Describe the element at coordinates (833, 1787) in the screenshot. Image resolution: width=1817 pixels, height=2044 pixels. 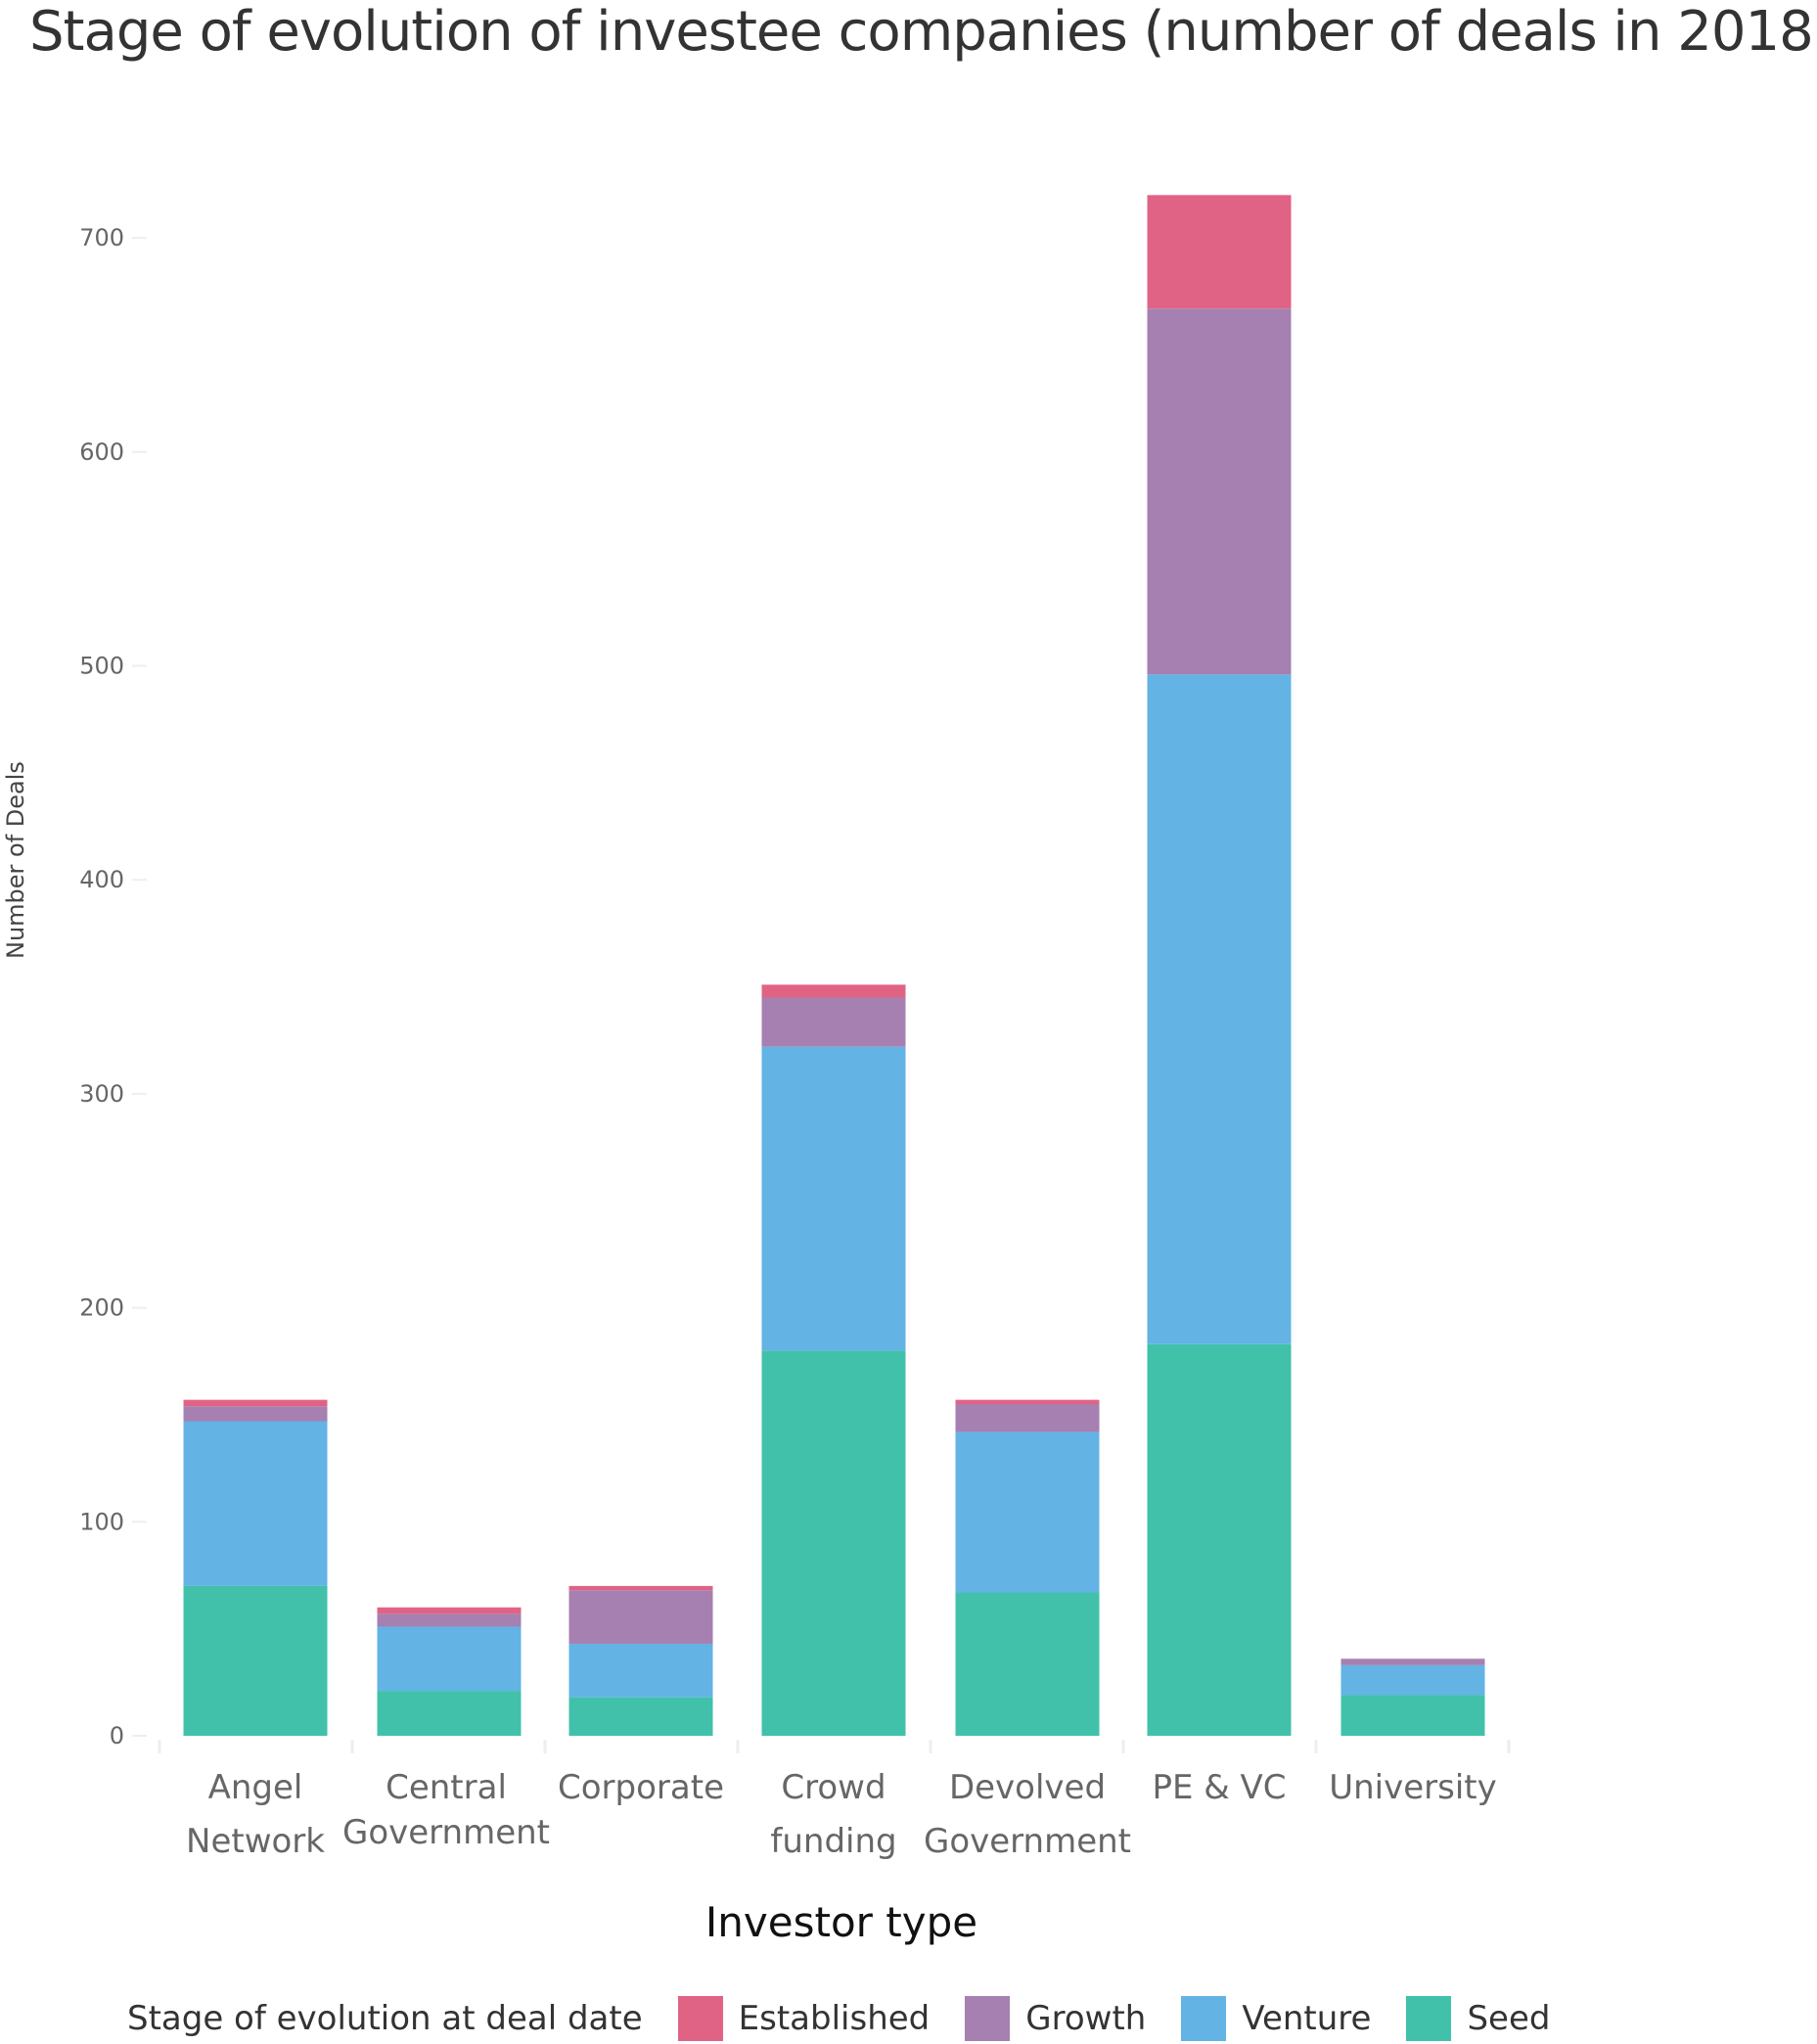
I see `x-tick-label: Crowd` at that location.